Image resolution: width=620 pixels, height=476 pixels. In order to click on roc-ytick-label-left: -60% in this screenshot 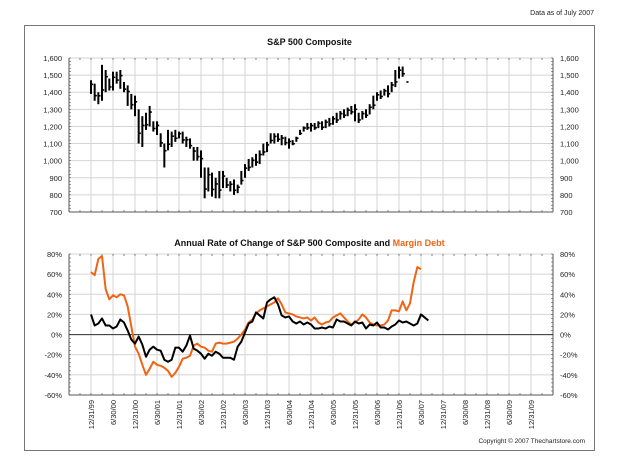, I will do `click(53, 395)`.